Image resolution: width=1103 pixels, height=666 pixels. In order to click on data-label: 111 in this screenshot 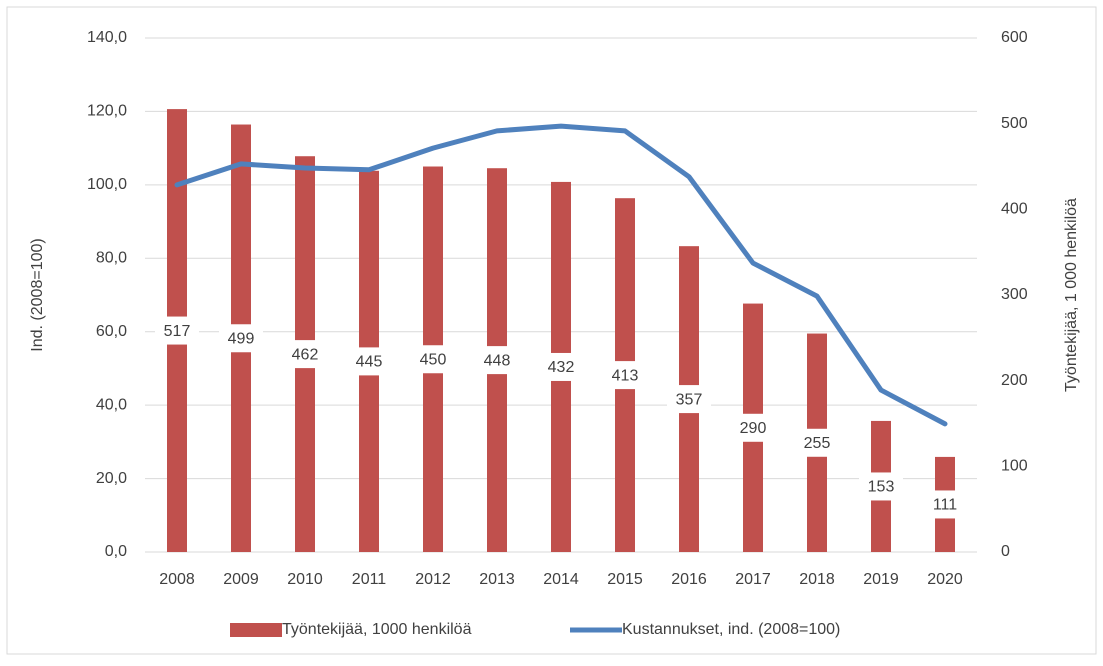, I will do `click(945, 505)`.